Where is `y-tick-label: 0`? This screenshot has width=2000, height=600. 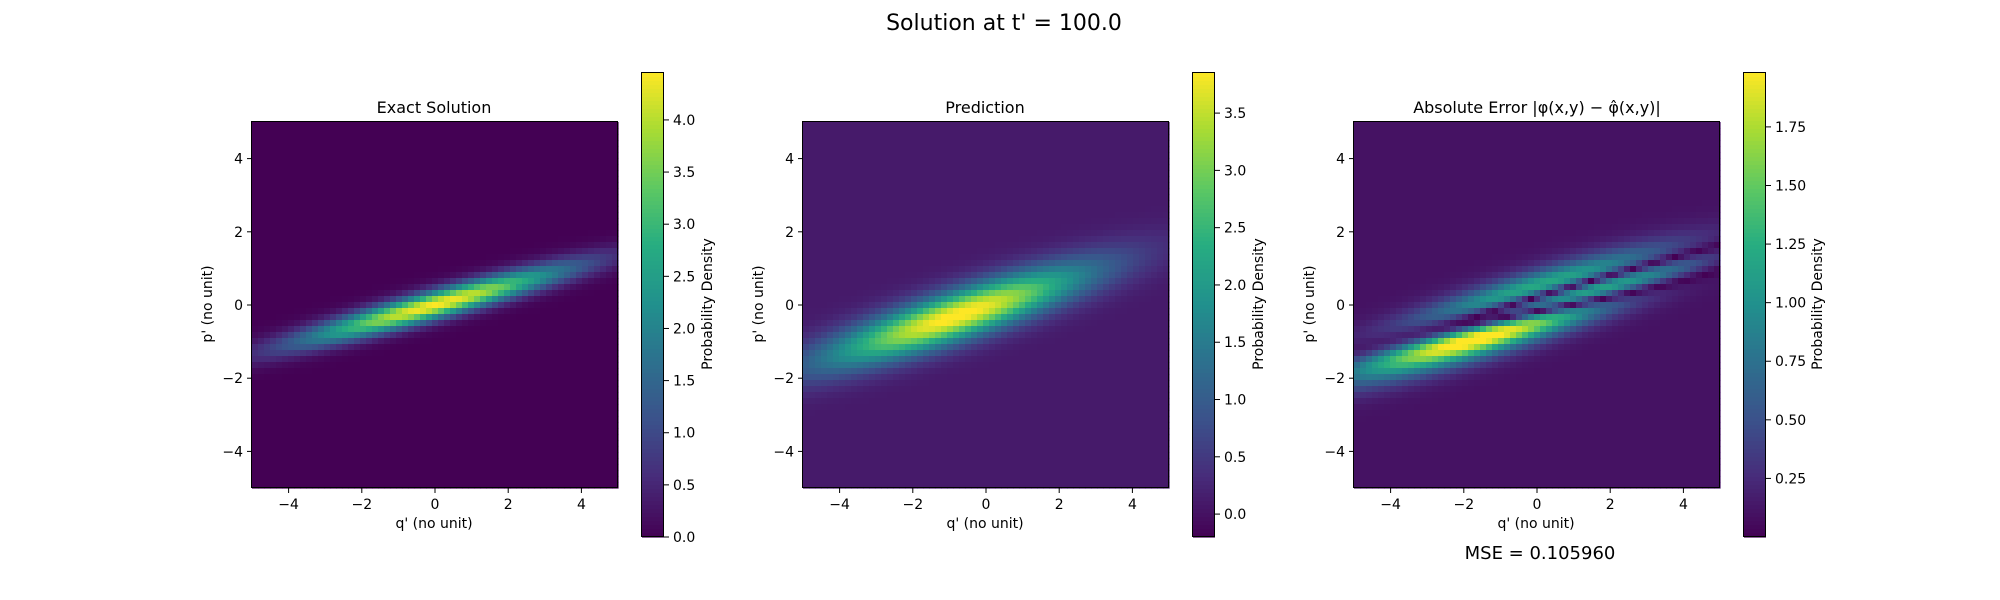 y-tick-label: 0 is located at coordinates (238, 306).